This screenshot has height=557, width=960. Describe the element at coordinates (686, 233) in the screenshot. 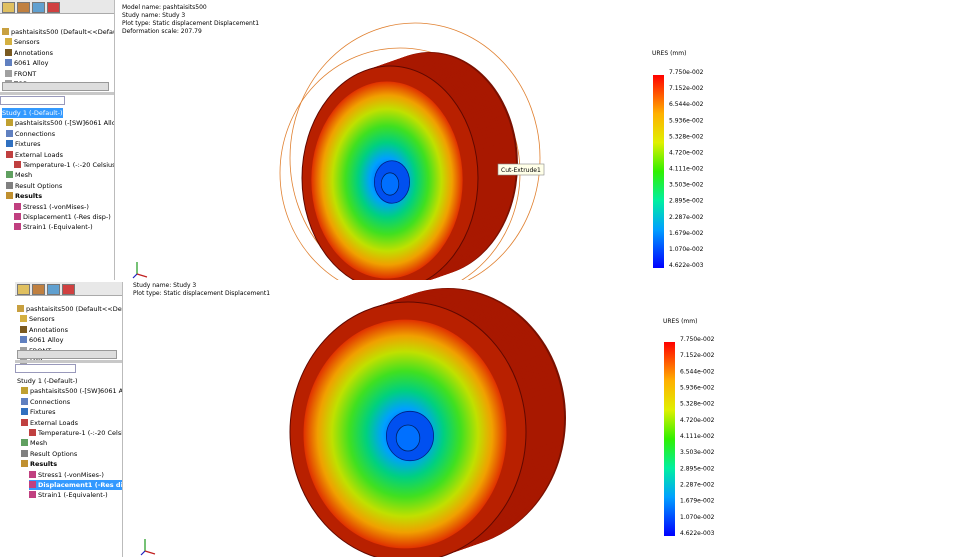

I see `legend-label: 1.679e-002` at that location.